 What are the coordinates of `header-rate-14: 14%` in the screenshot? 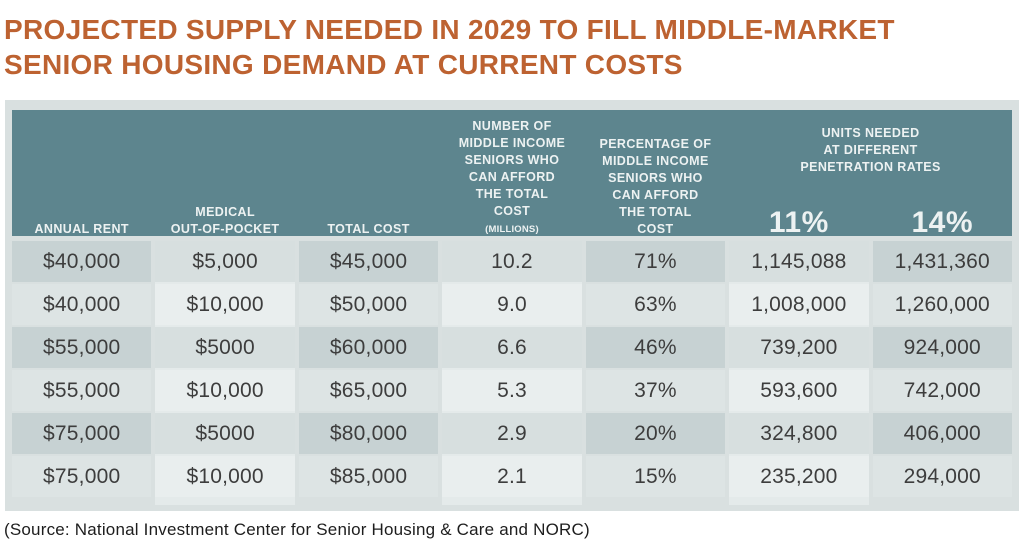 It's located at (942, 222).